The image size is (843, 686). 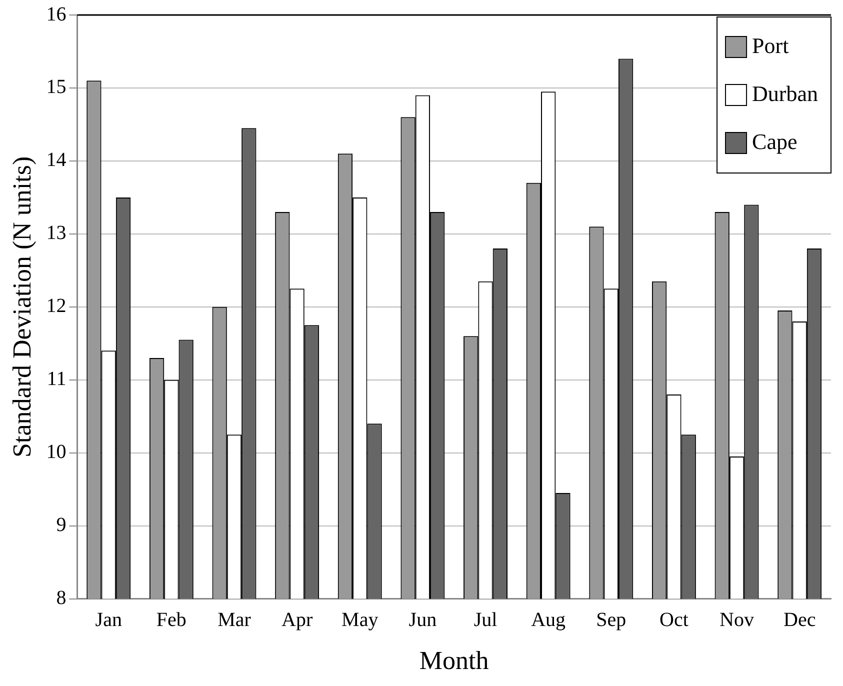 What do you see at coordinates (21, 307) in the screenshot?
I see `y-axis-title: Standard Deviation (N units)` at bounding box center [21, 307].